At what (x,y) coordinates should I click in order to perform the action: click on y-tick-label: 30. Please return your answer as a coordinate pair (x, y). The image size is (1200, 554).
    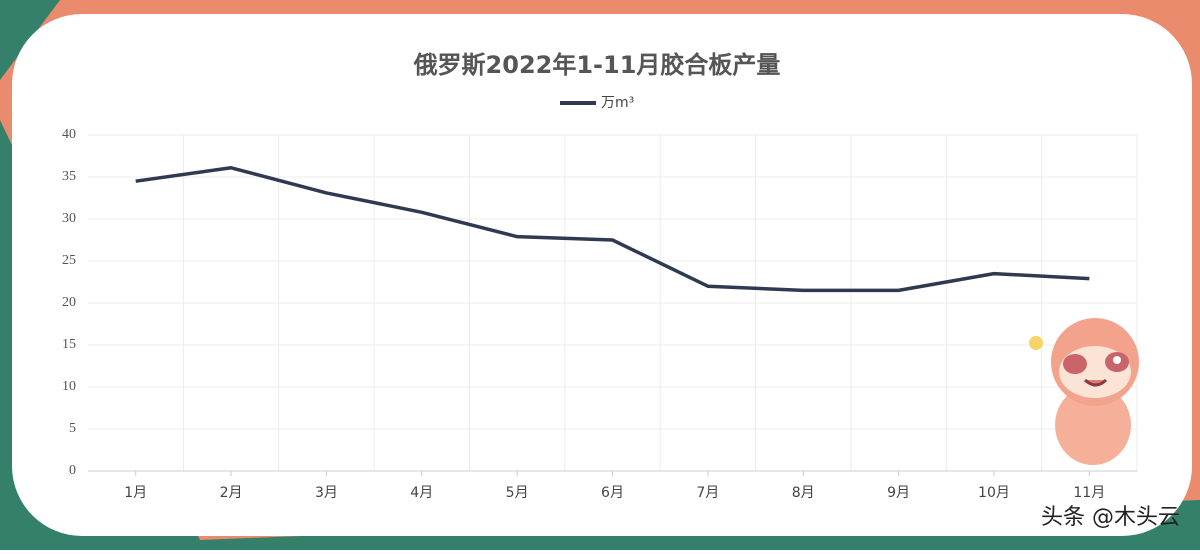
    Looking at the image, I should click on (69, 218).